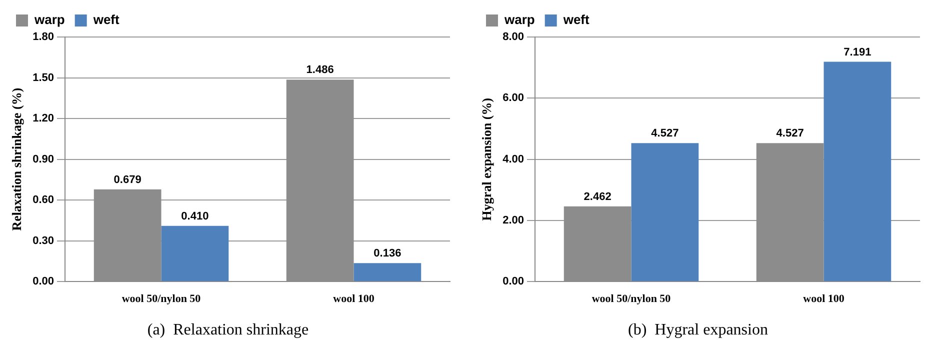 Image resolution: width=940 pixels, height=342 pixels. What do you see at coordinates (486, 159) in the screenshot?
I see `y-axis-title: Hygral expansion (%)` at bounding box center [486, 159].